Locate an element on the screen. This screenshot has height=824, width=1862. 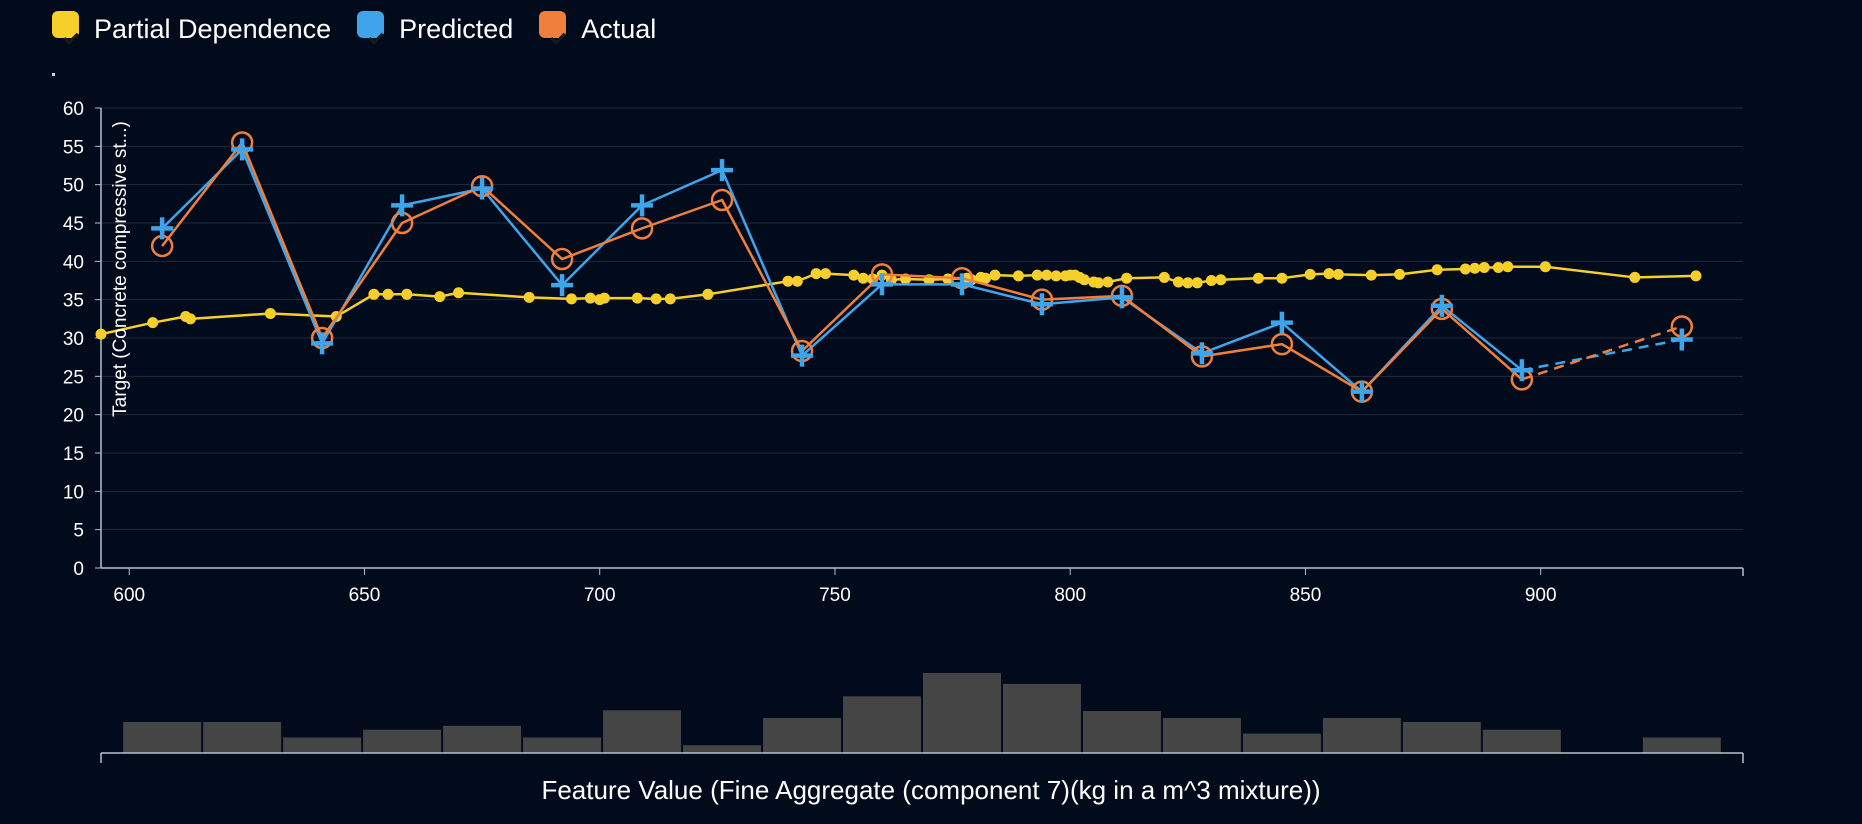
y-tick-label: 60 is located at coordinates (73, 109).